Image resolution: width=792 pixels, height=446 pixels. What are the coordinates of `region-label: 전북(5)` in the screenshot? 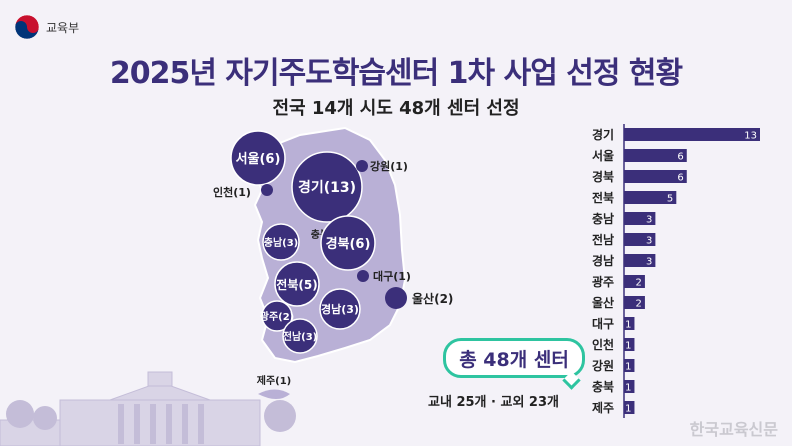 It's located at (296, 284).